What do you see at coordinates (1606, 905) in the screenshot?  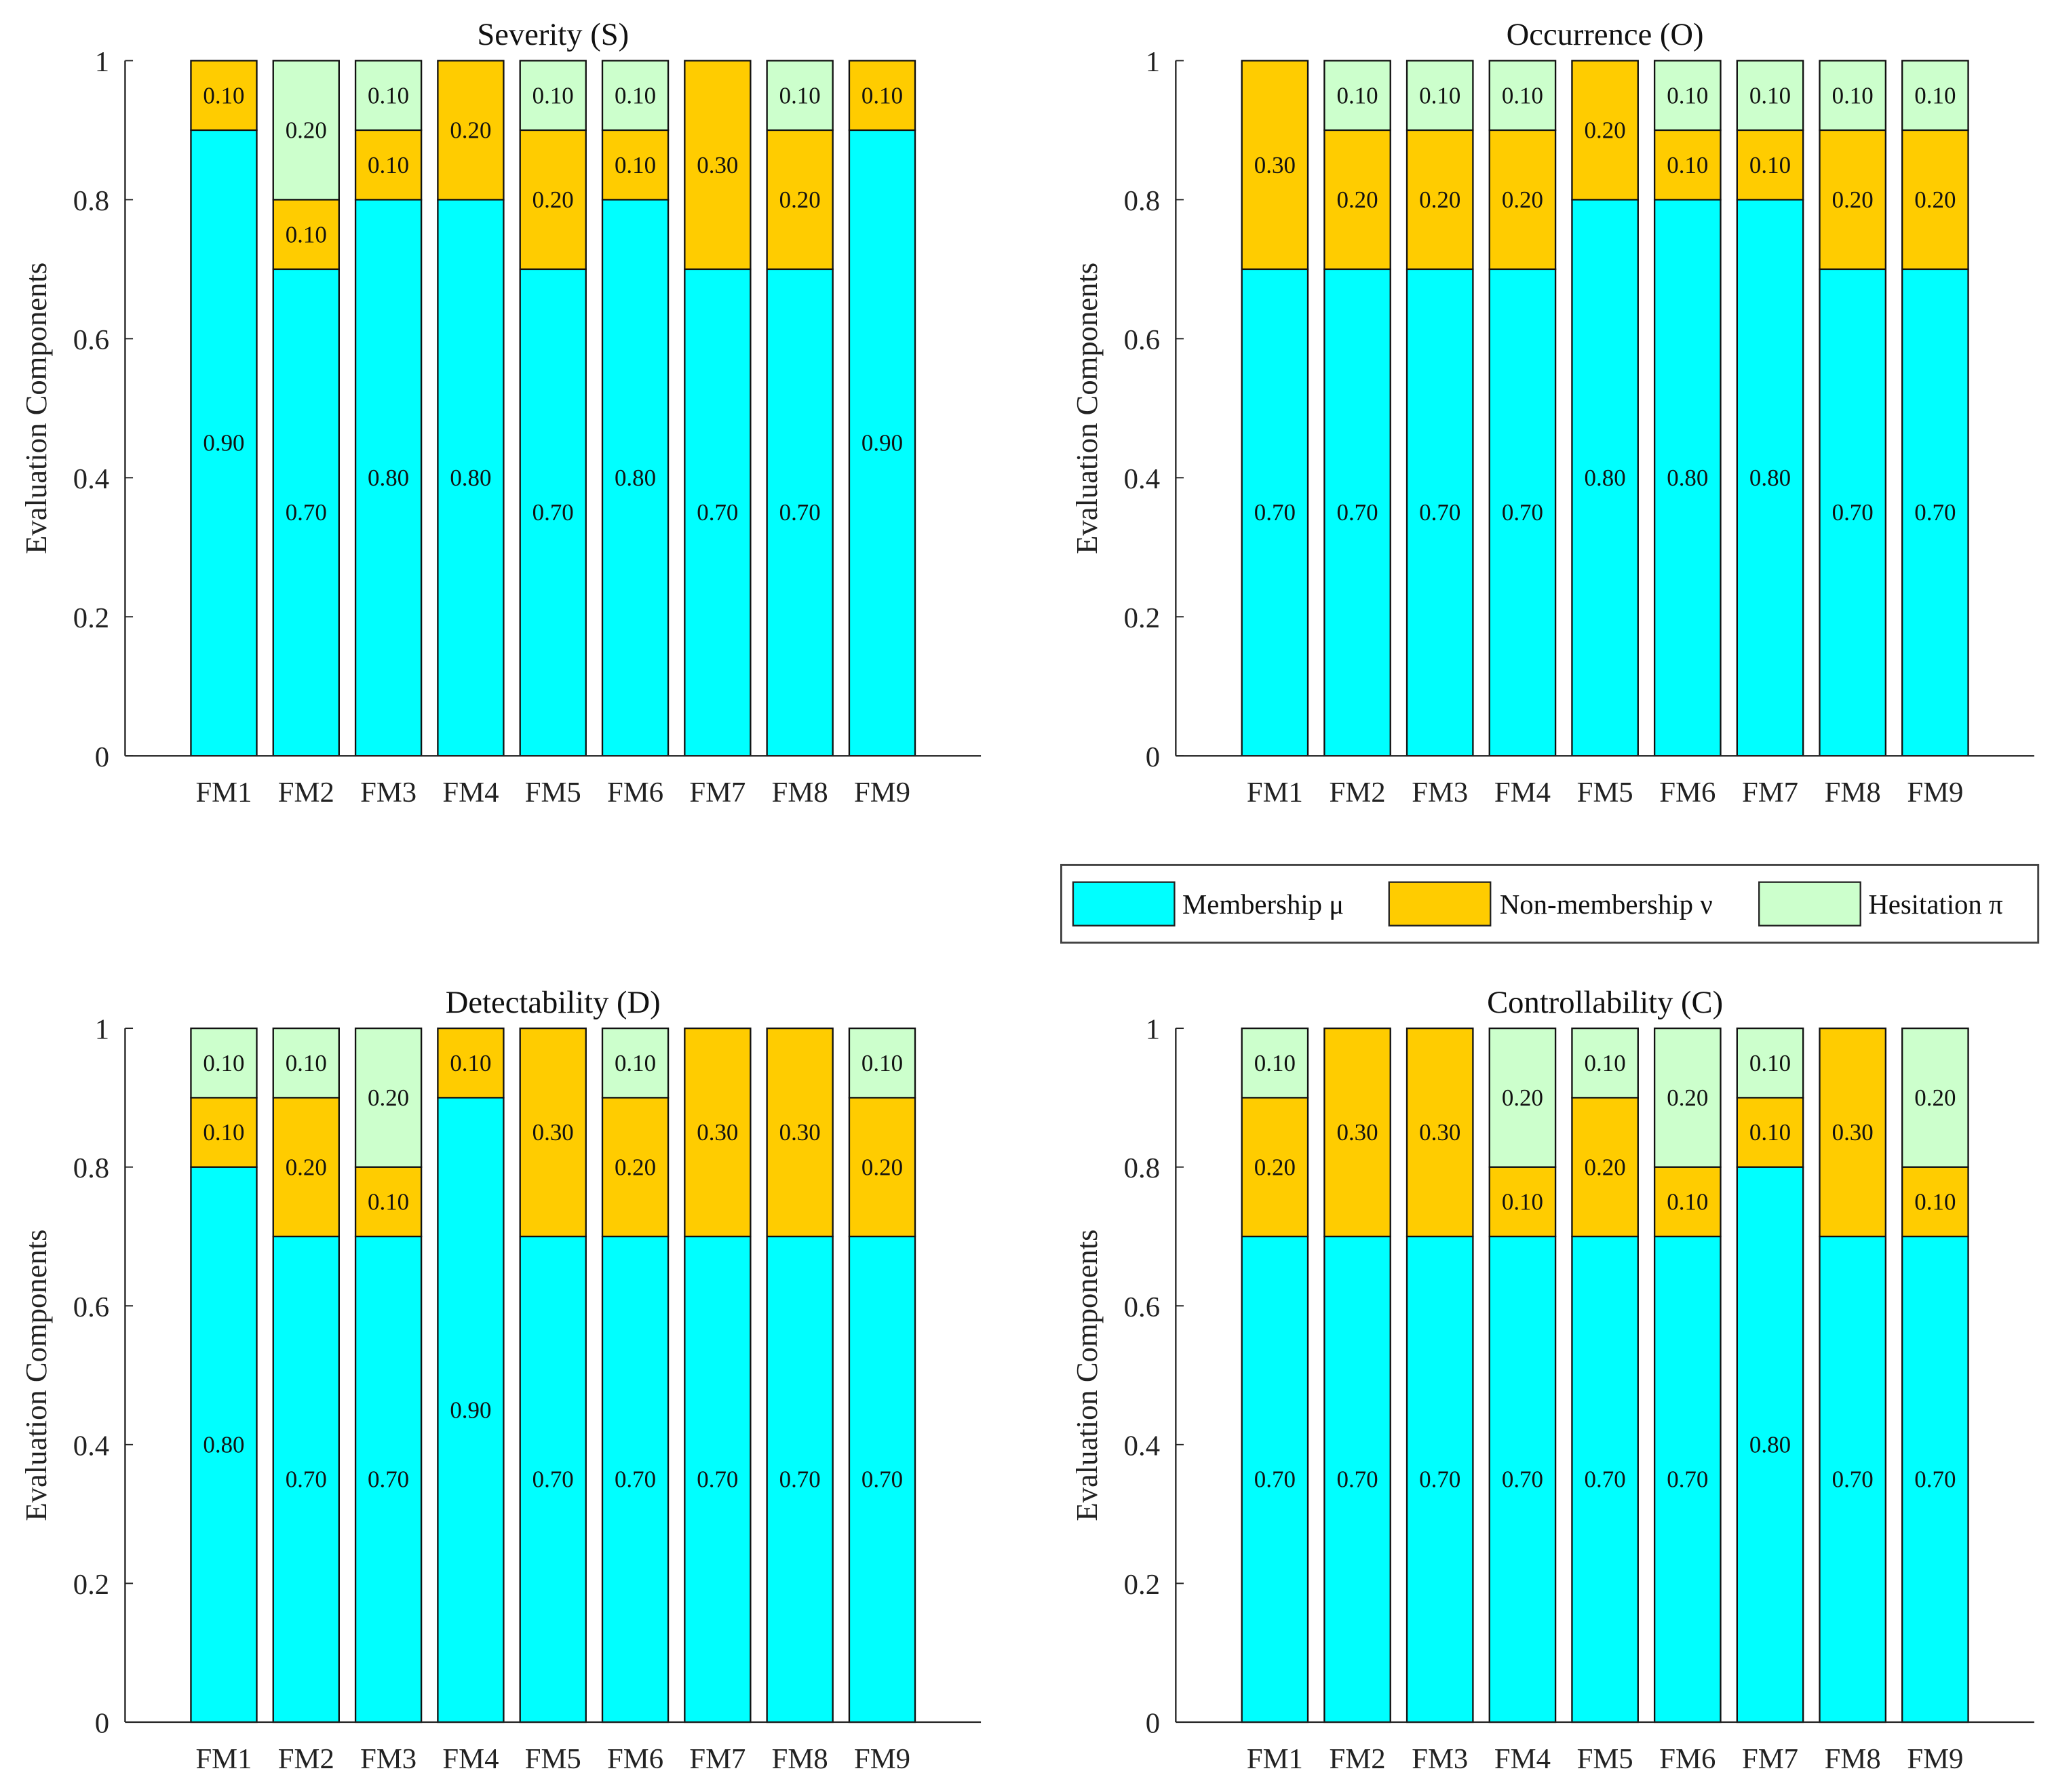 I see `legend-label: Non-membership ν` at bounding box center [1606, 905].